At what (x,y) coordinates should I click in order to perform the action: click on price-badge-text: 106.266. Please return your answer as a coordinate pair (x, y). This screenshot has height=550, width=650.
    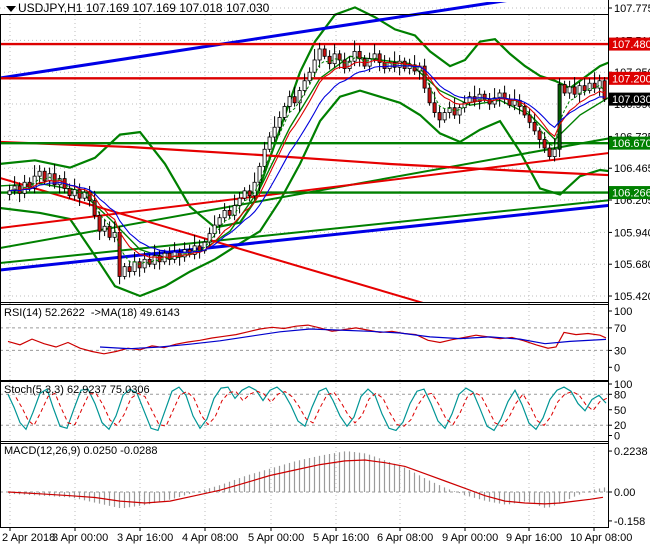
    Looking at the image, I should click on (631, 194).